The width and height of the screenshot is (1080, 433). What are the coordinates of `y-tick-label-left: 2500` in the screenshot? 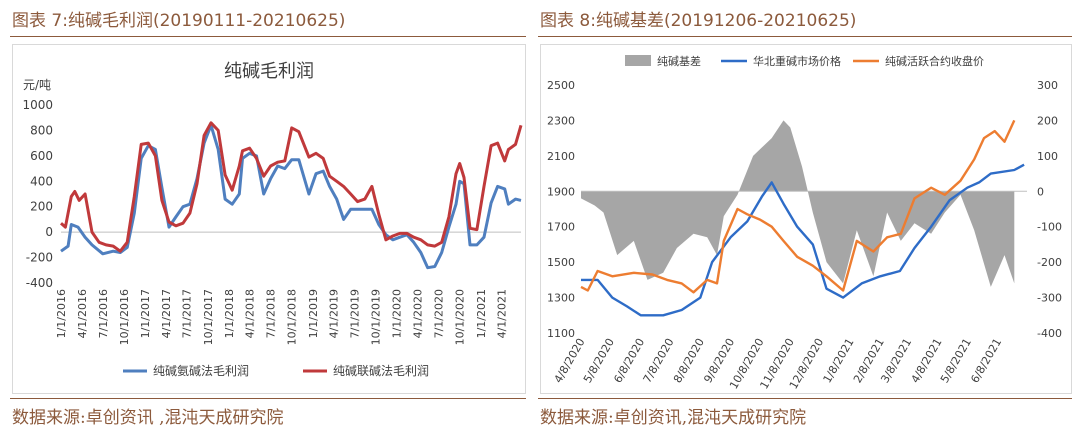 It's located at (561, 85).